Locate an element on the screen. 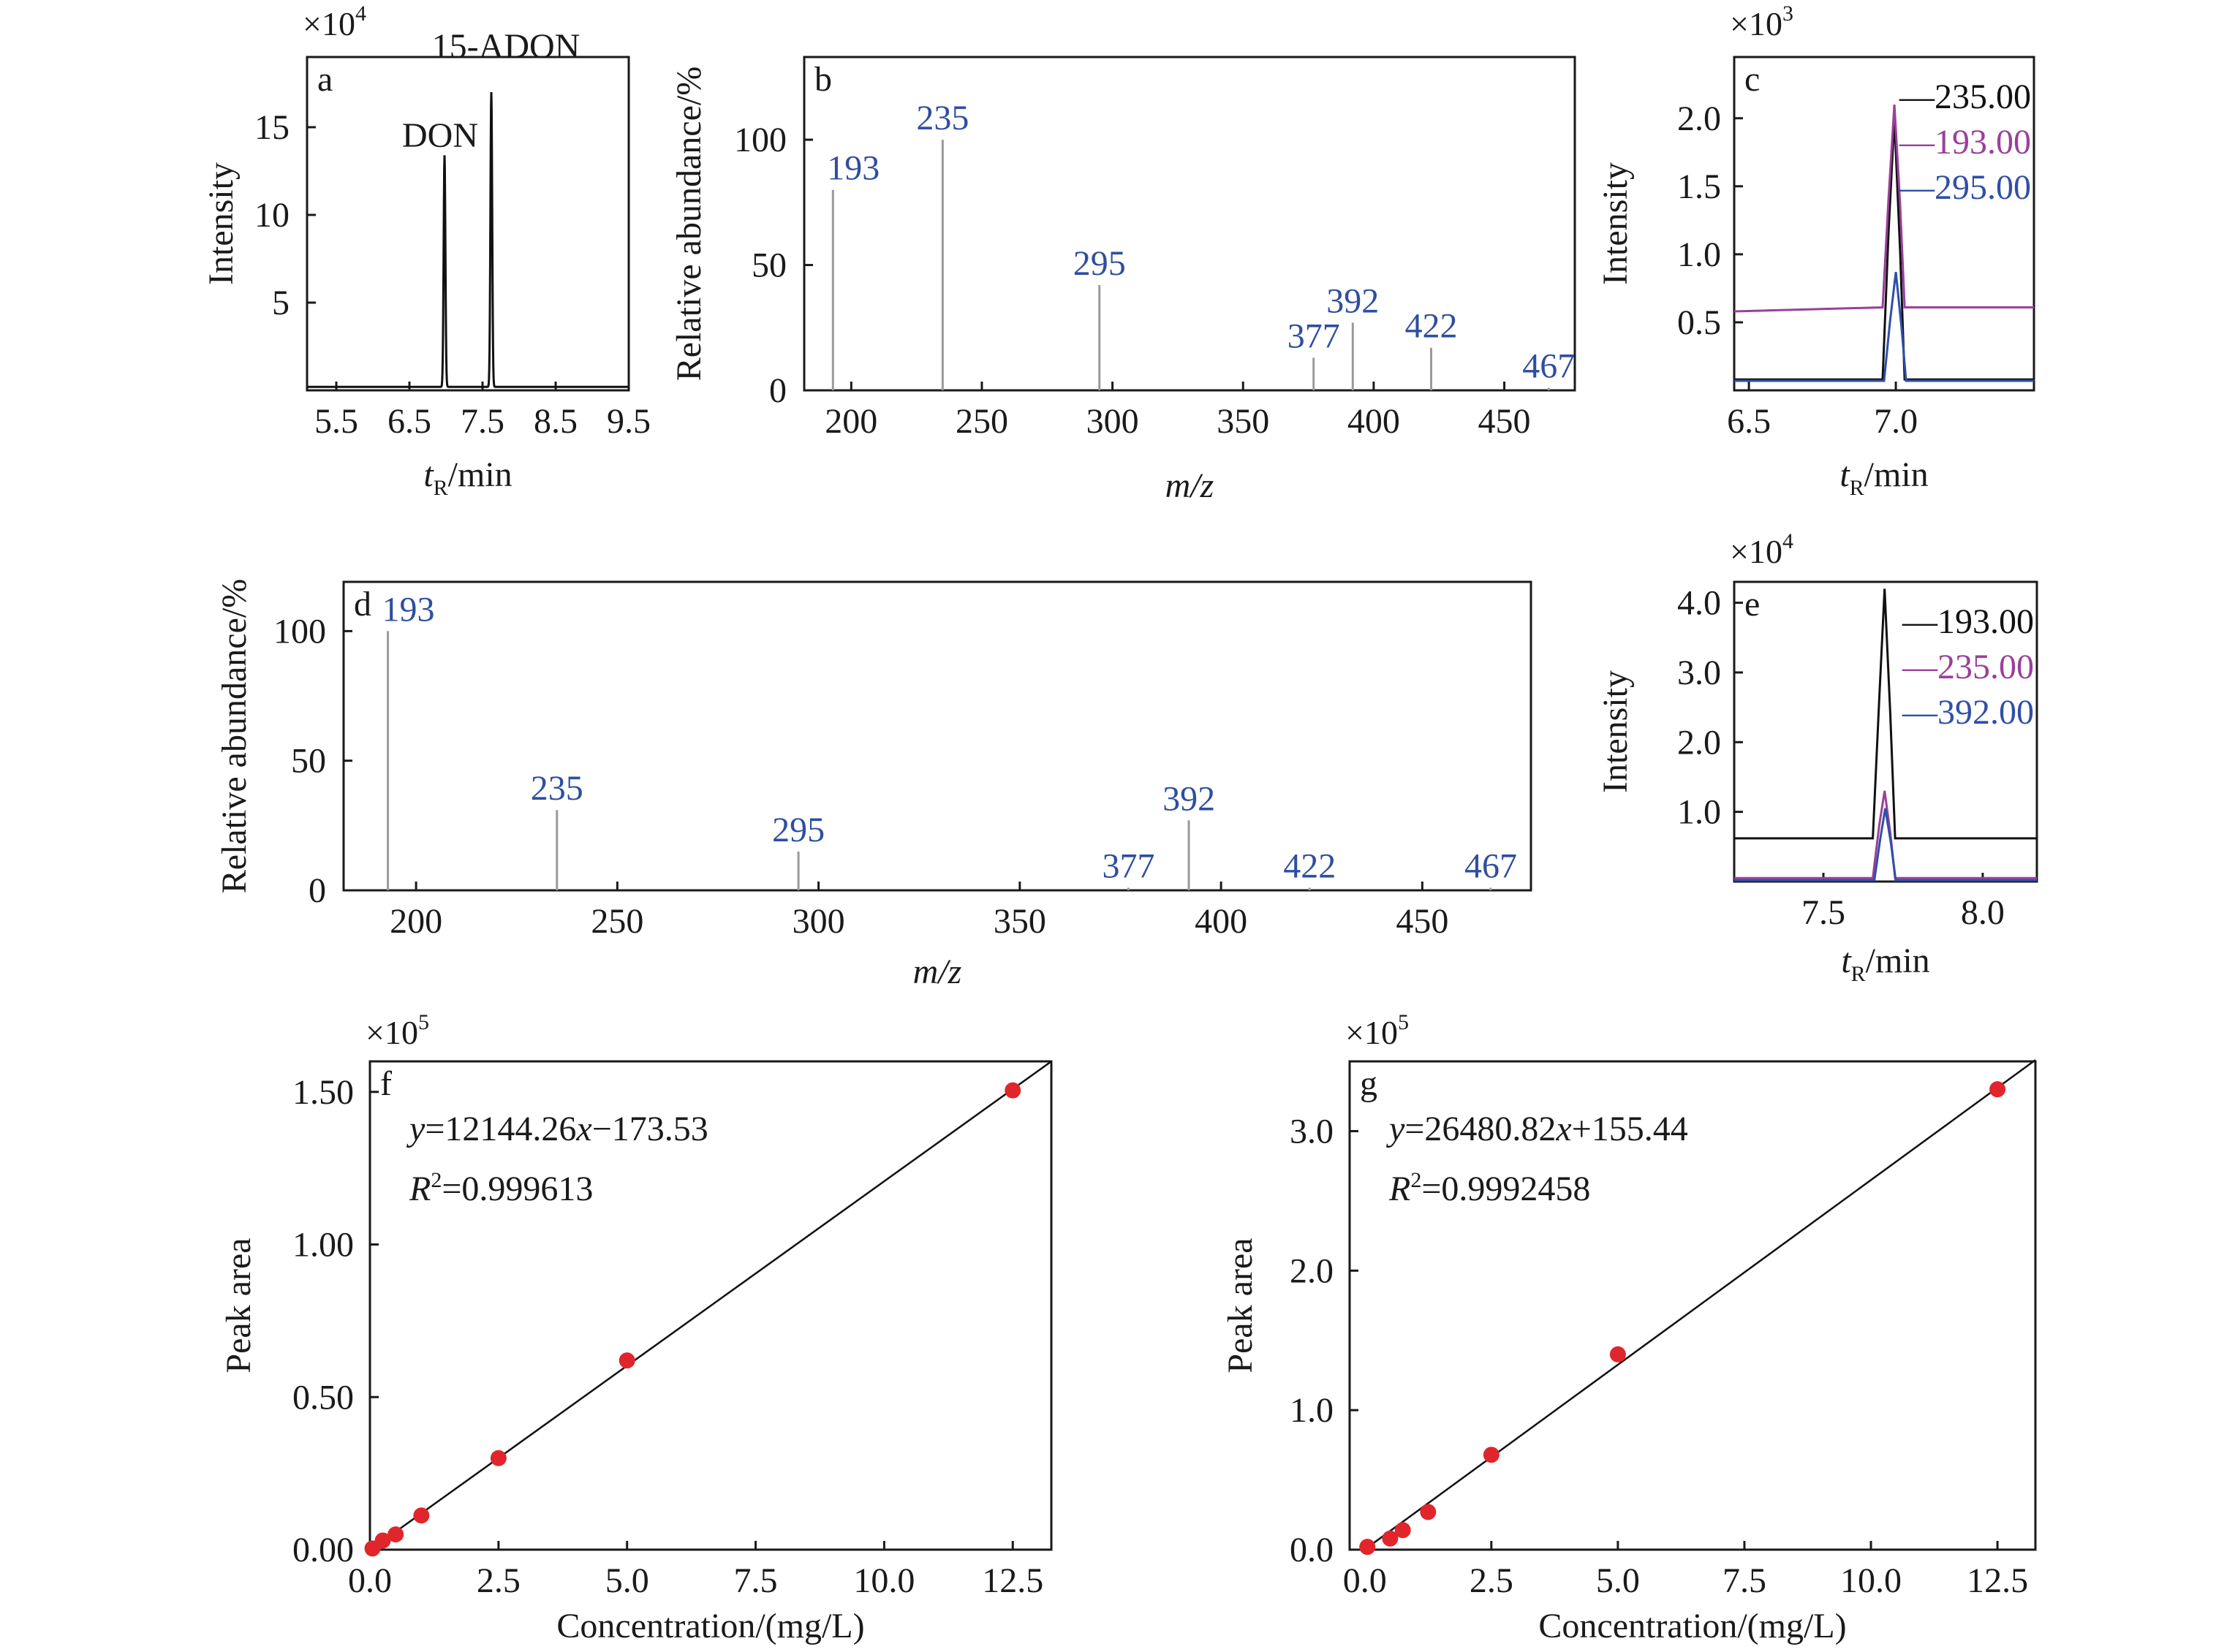 The width and height of the screenshot is (2216, 1652). panel-d-frame is located at coordinates (937, 736).